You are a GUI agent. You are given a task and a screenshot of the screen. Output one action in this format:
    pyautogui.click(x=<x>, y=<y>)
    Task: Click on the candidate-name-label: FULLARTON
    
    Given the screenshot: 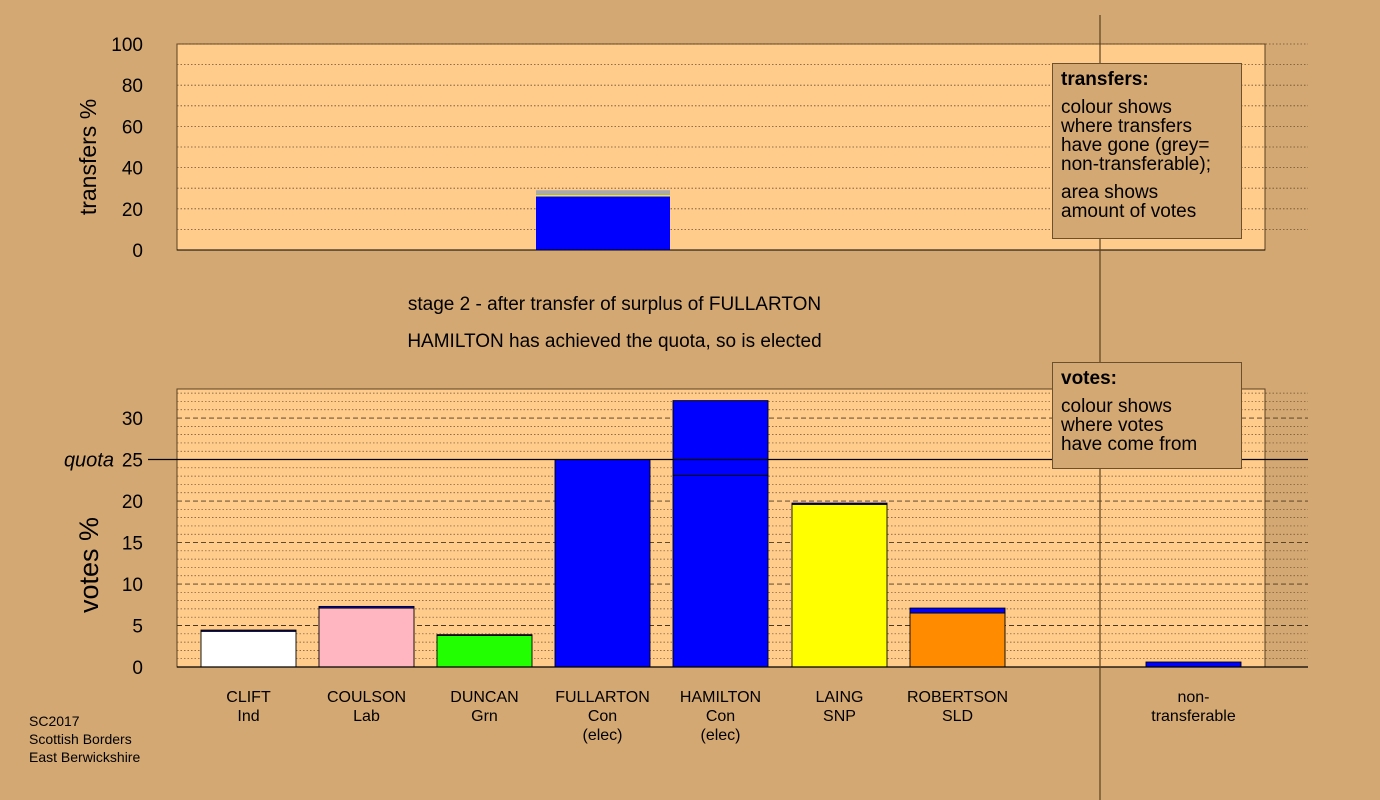 What is the action you would take?
    pyautogui.click(x=602, y=697)
    